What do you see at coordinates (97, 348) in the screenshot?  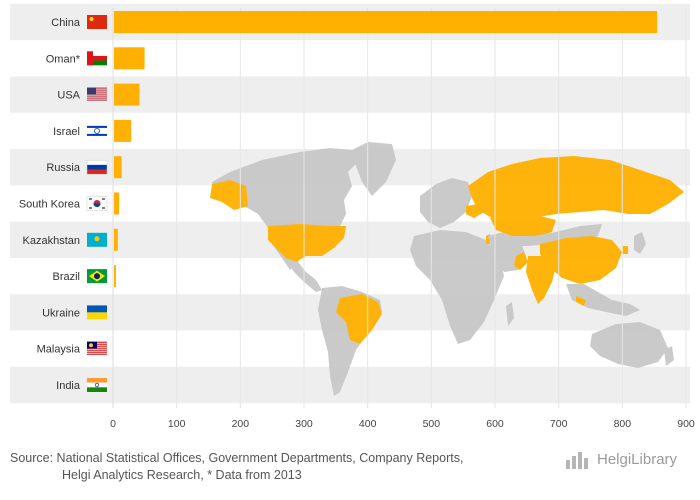 I see `malaysia-flag` at bounding box center [97, 348].